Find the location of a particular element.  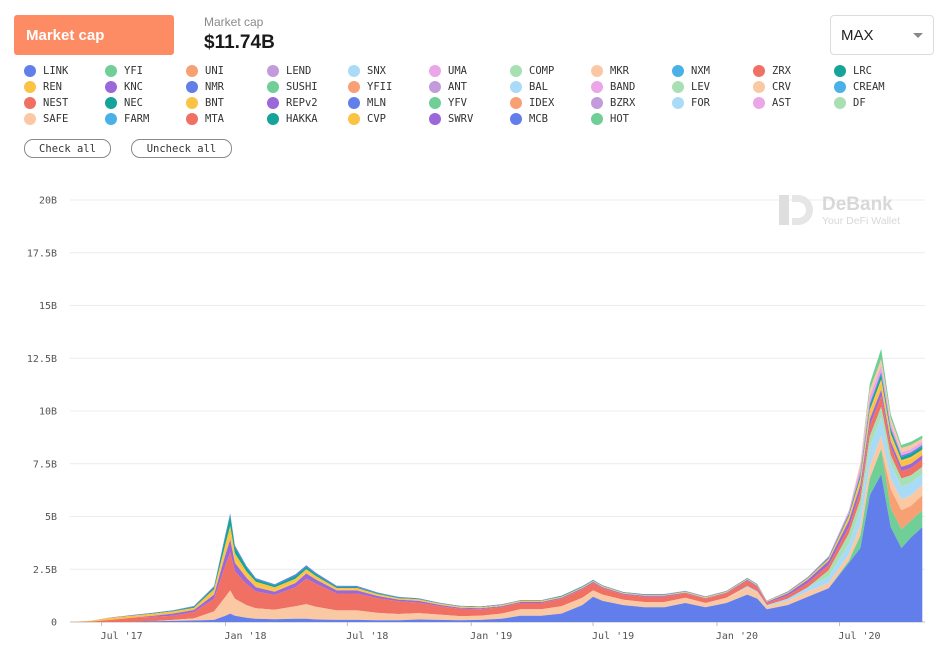

legend-item-lend: LEND is located at coordinates (289, 71).